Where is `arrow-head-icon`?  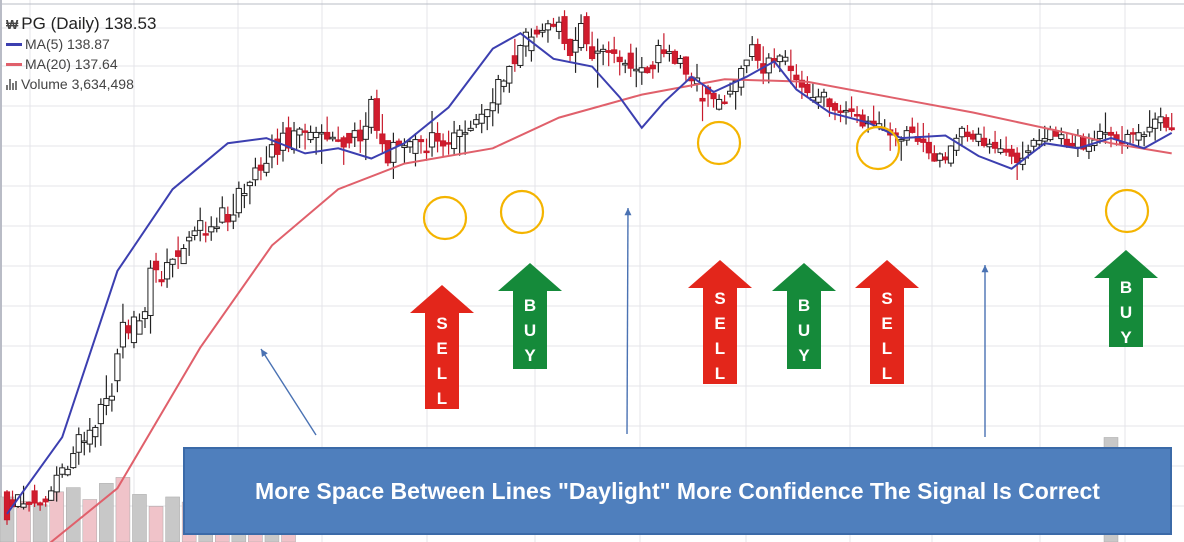 arrow-head-icon is located at coordinates (628, 212).